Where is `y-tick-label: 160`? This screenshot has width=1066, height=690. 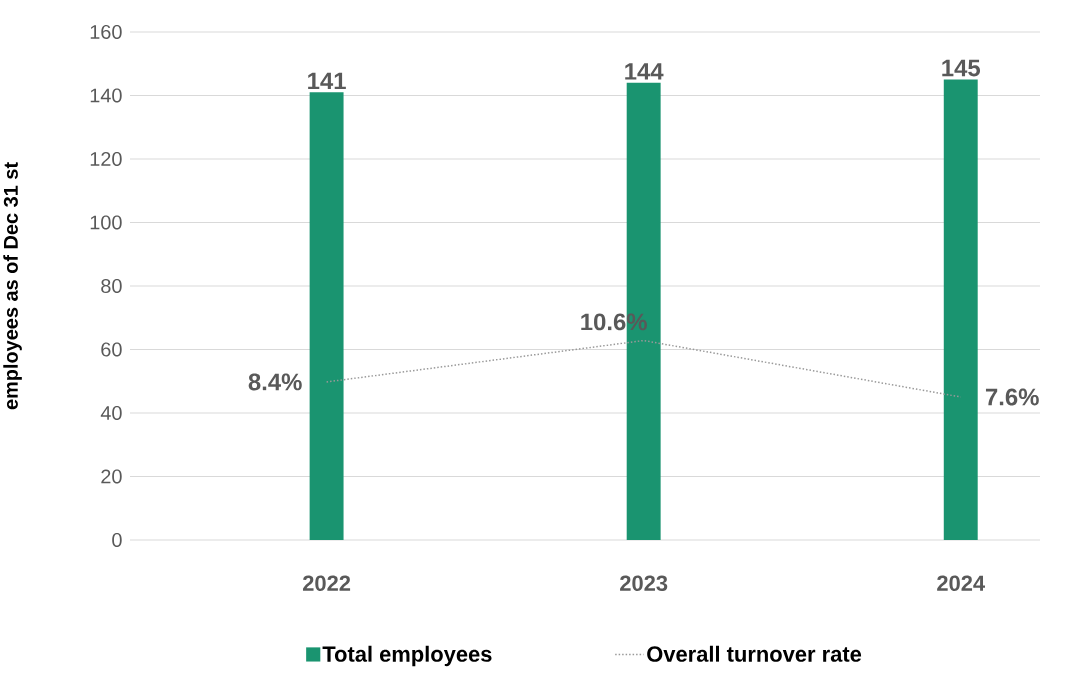
y-tick-label: 160 is located at coordinates (106, 32).